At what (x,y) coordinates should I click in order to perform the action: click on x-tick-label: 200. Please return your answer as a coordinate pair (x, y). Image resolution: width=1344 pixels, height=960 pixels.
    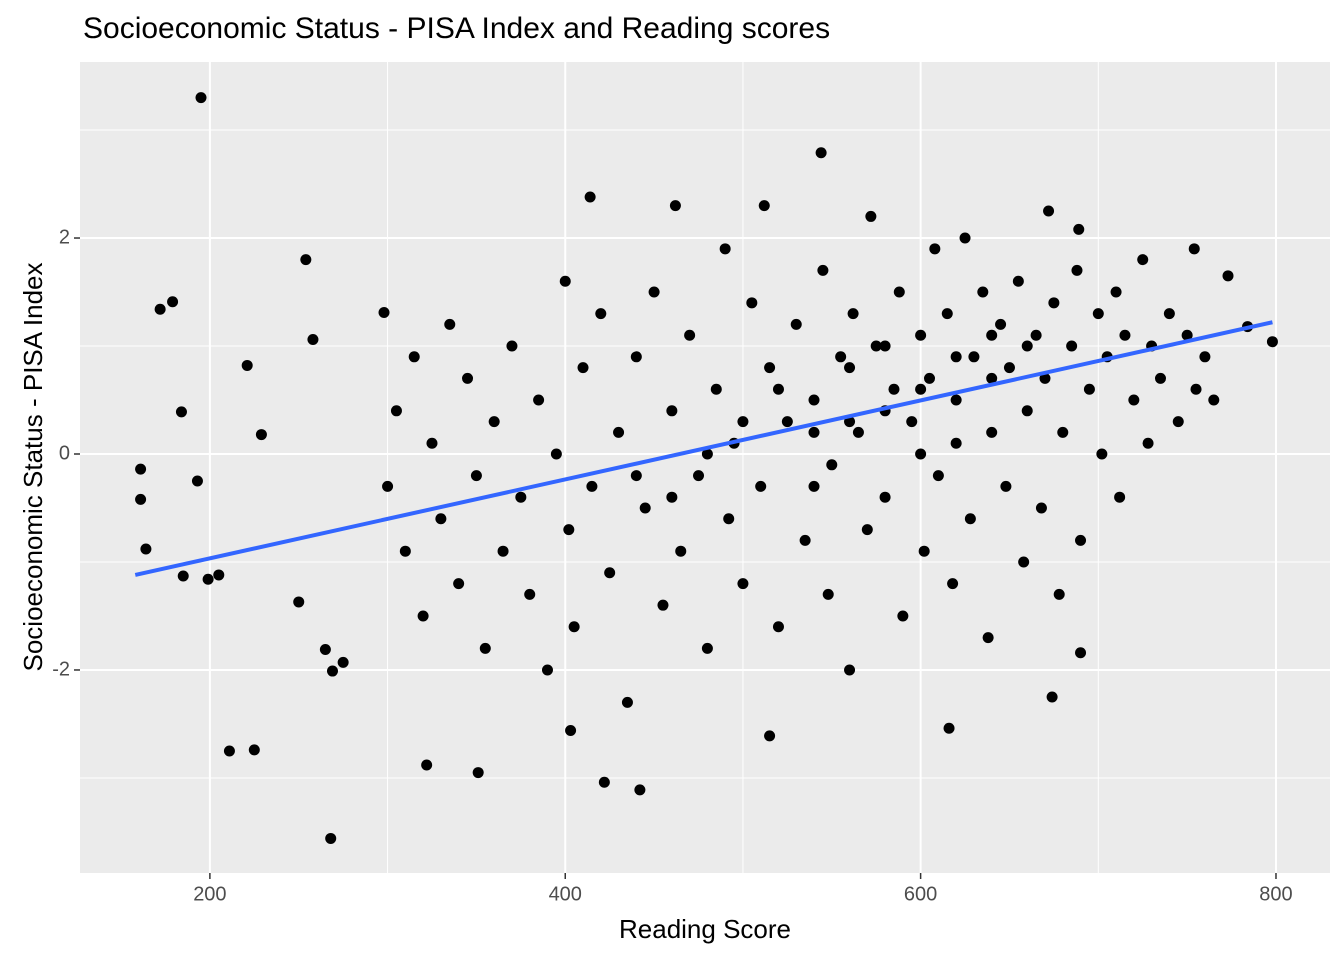
    Looking at the image, I should click on (209, 894).